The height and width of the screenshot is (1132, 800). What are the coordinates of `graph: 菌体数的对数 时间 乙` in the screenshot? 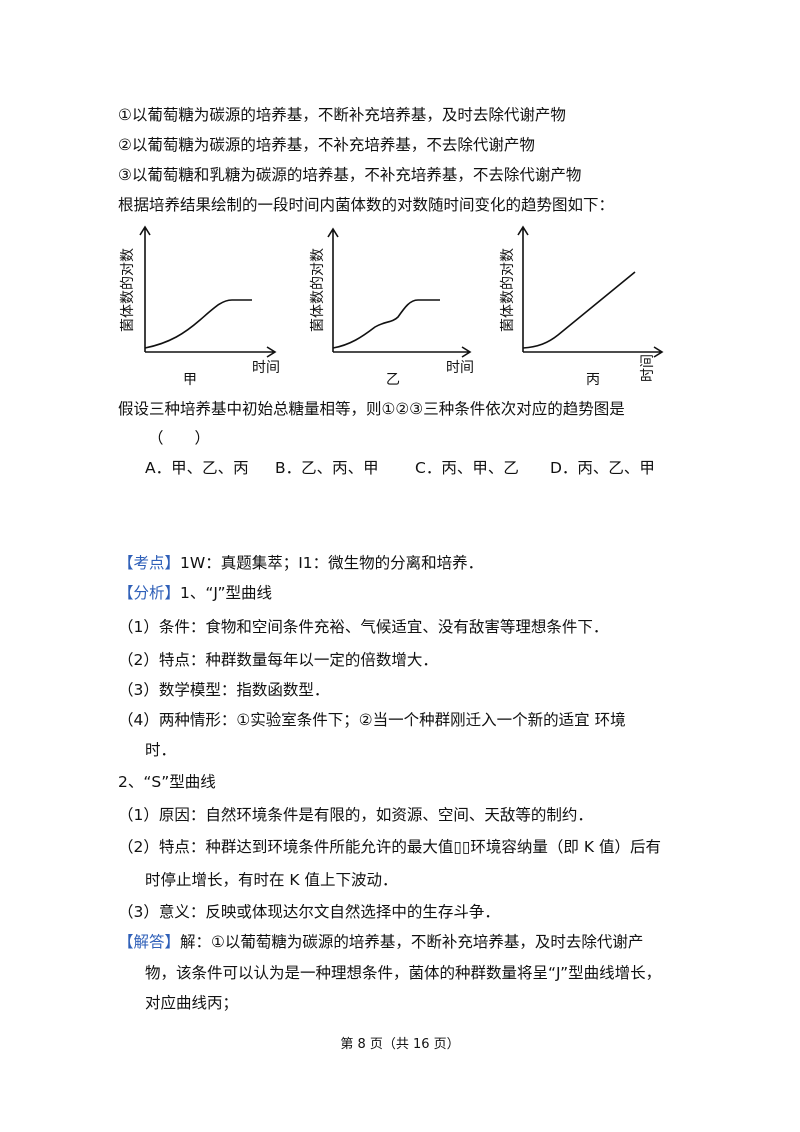 It's located at (392, 307).